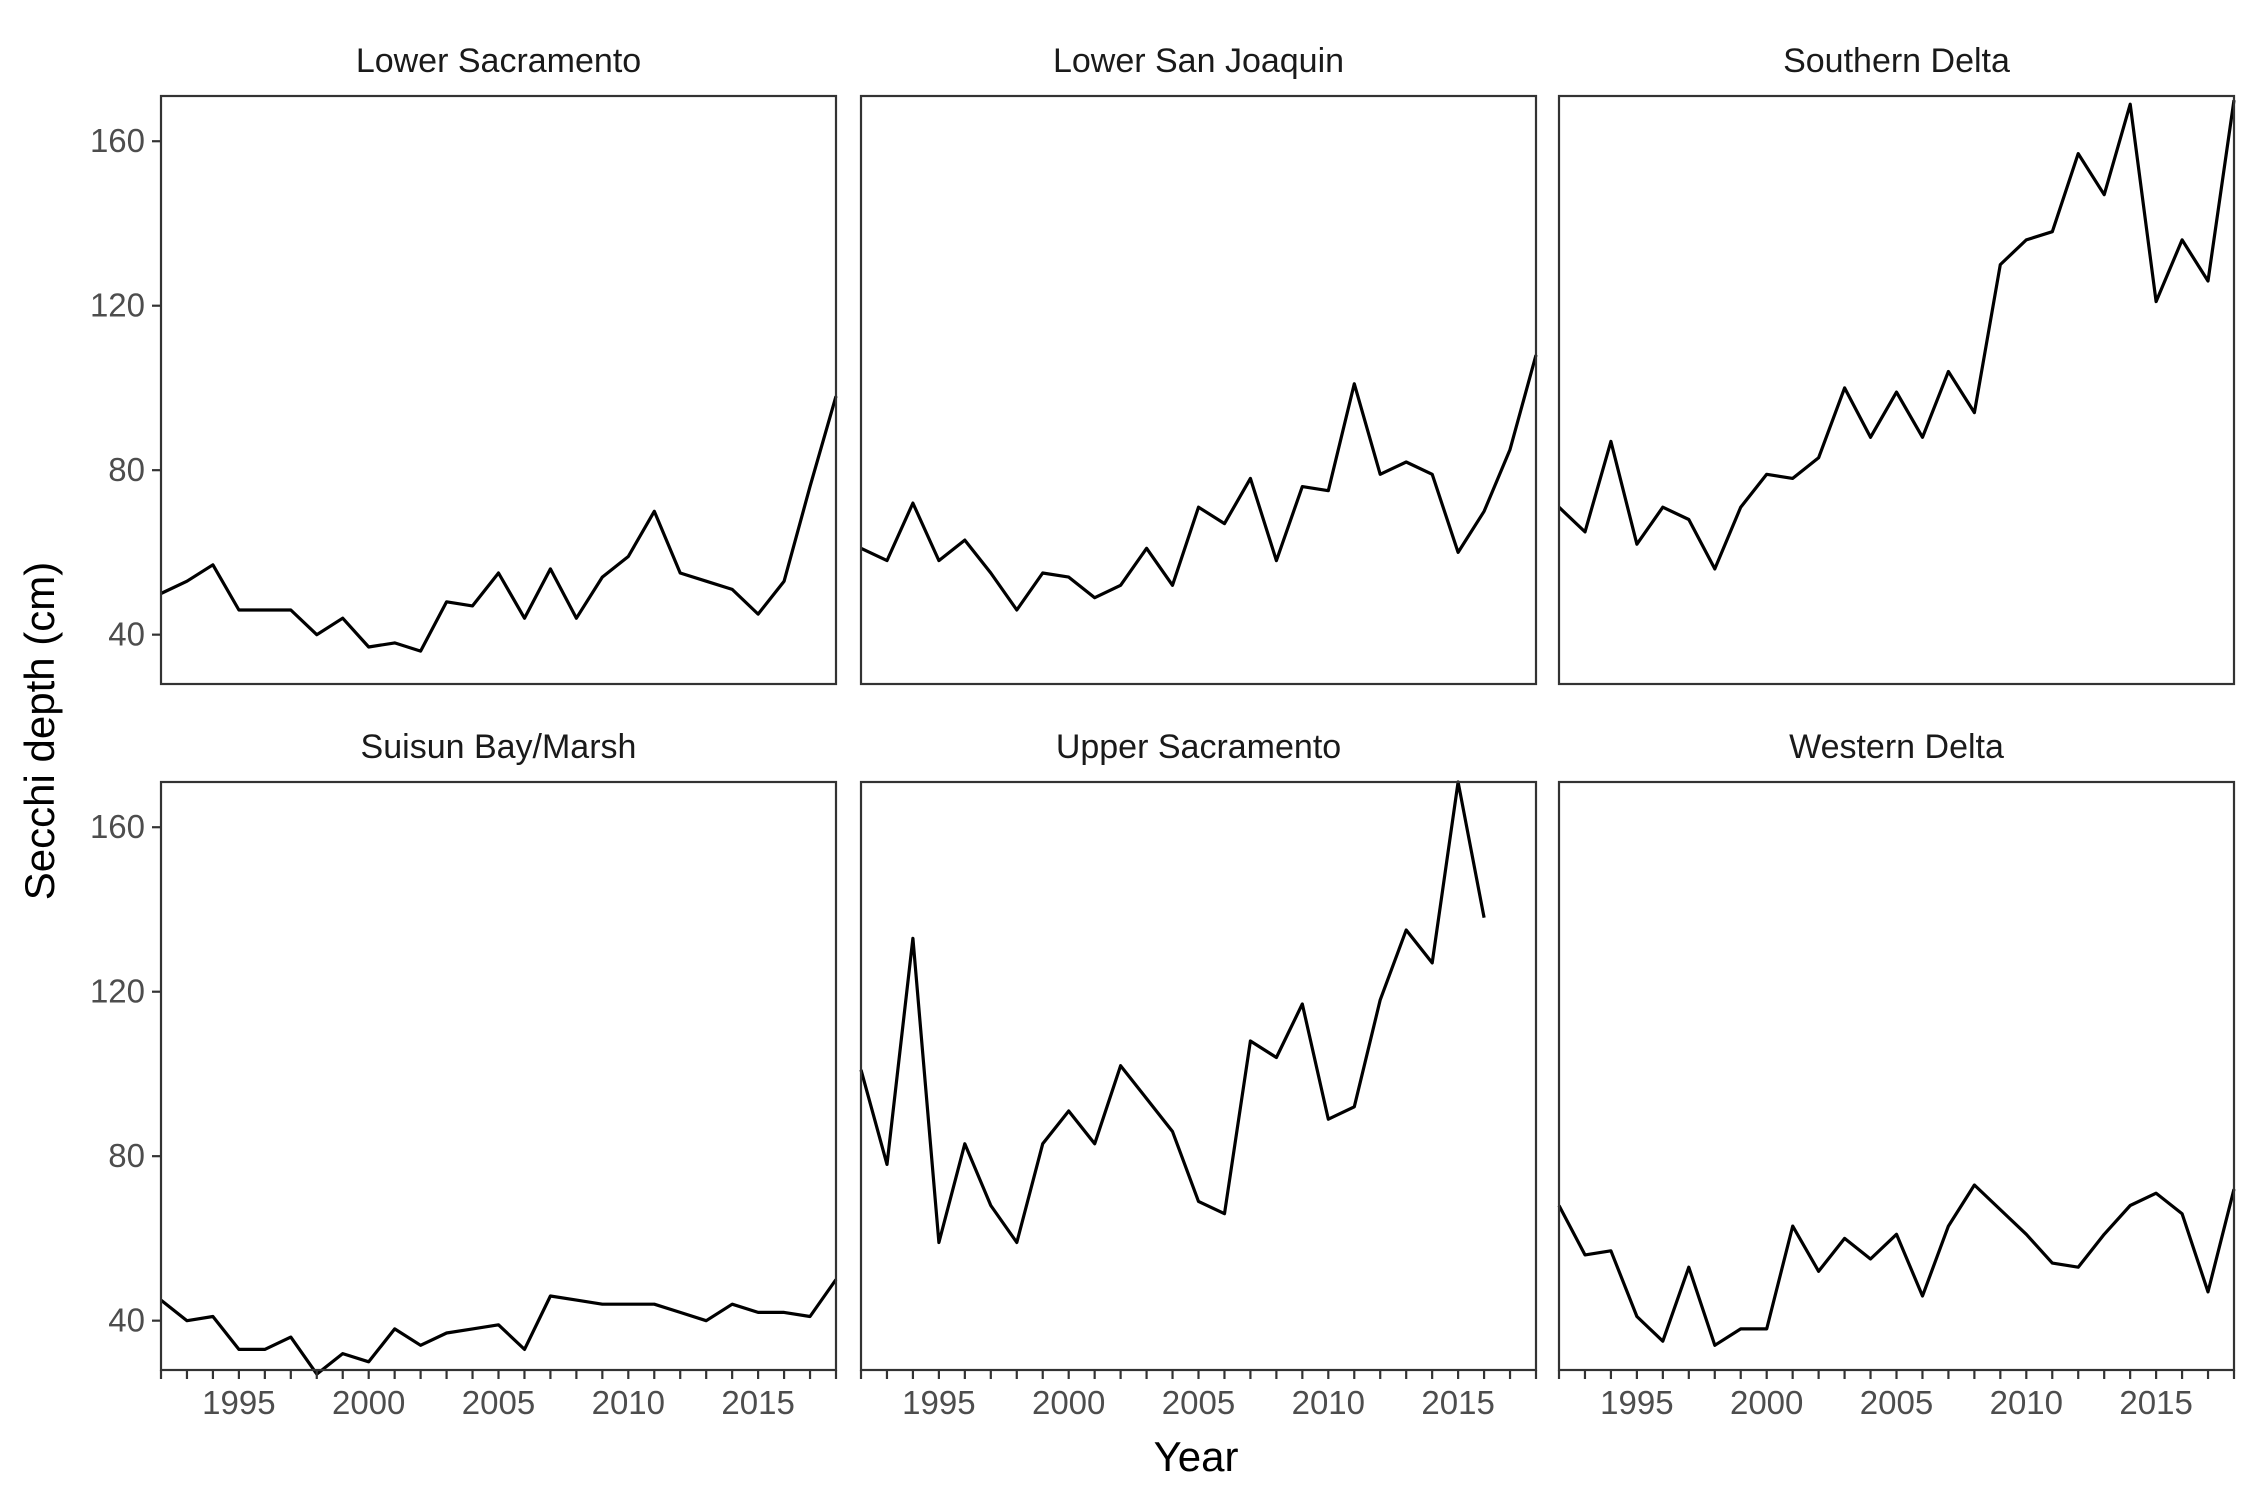  I want to click on panel-title: Southern Delta, so click(1896, 61).